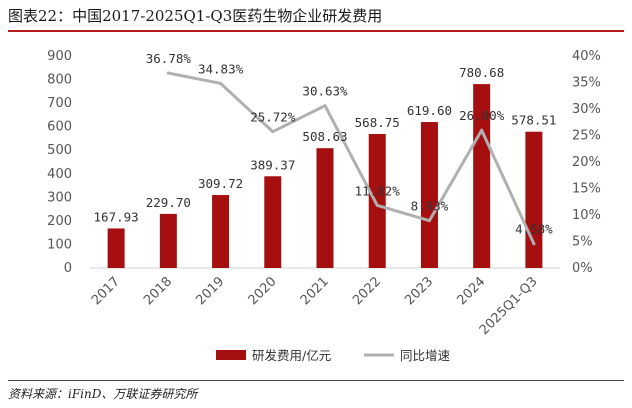 The width and height of the screenshot is (632, 408). I want to click on x-tick-label: 2017, so click(106, 291).